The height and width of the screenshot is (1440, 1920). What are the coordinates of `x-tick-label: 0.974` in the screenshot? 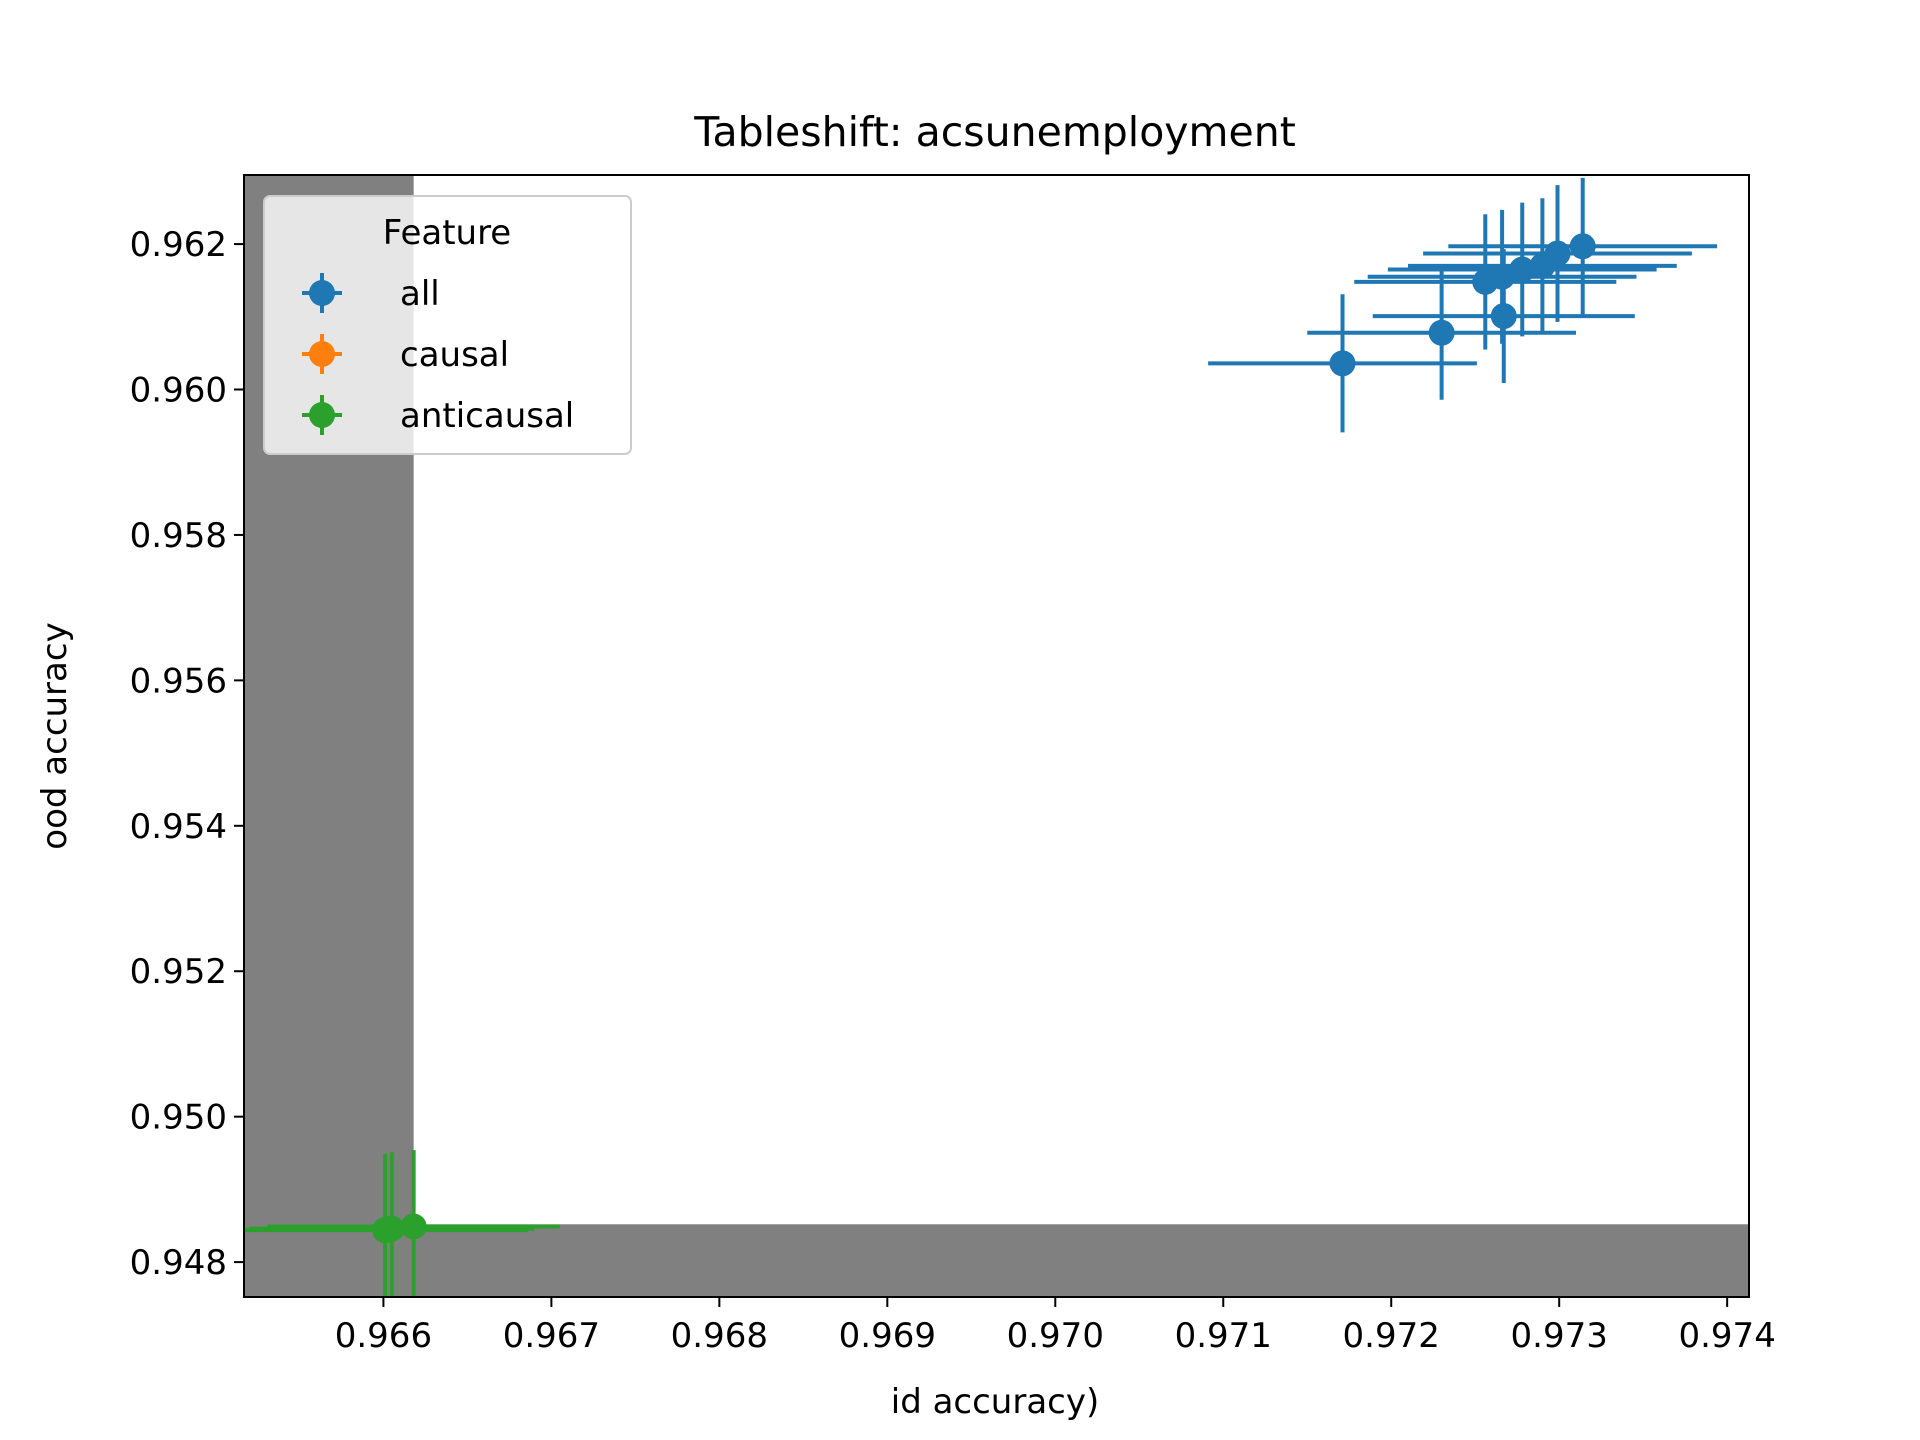 It's located at (1726, 1336).